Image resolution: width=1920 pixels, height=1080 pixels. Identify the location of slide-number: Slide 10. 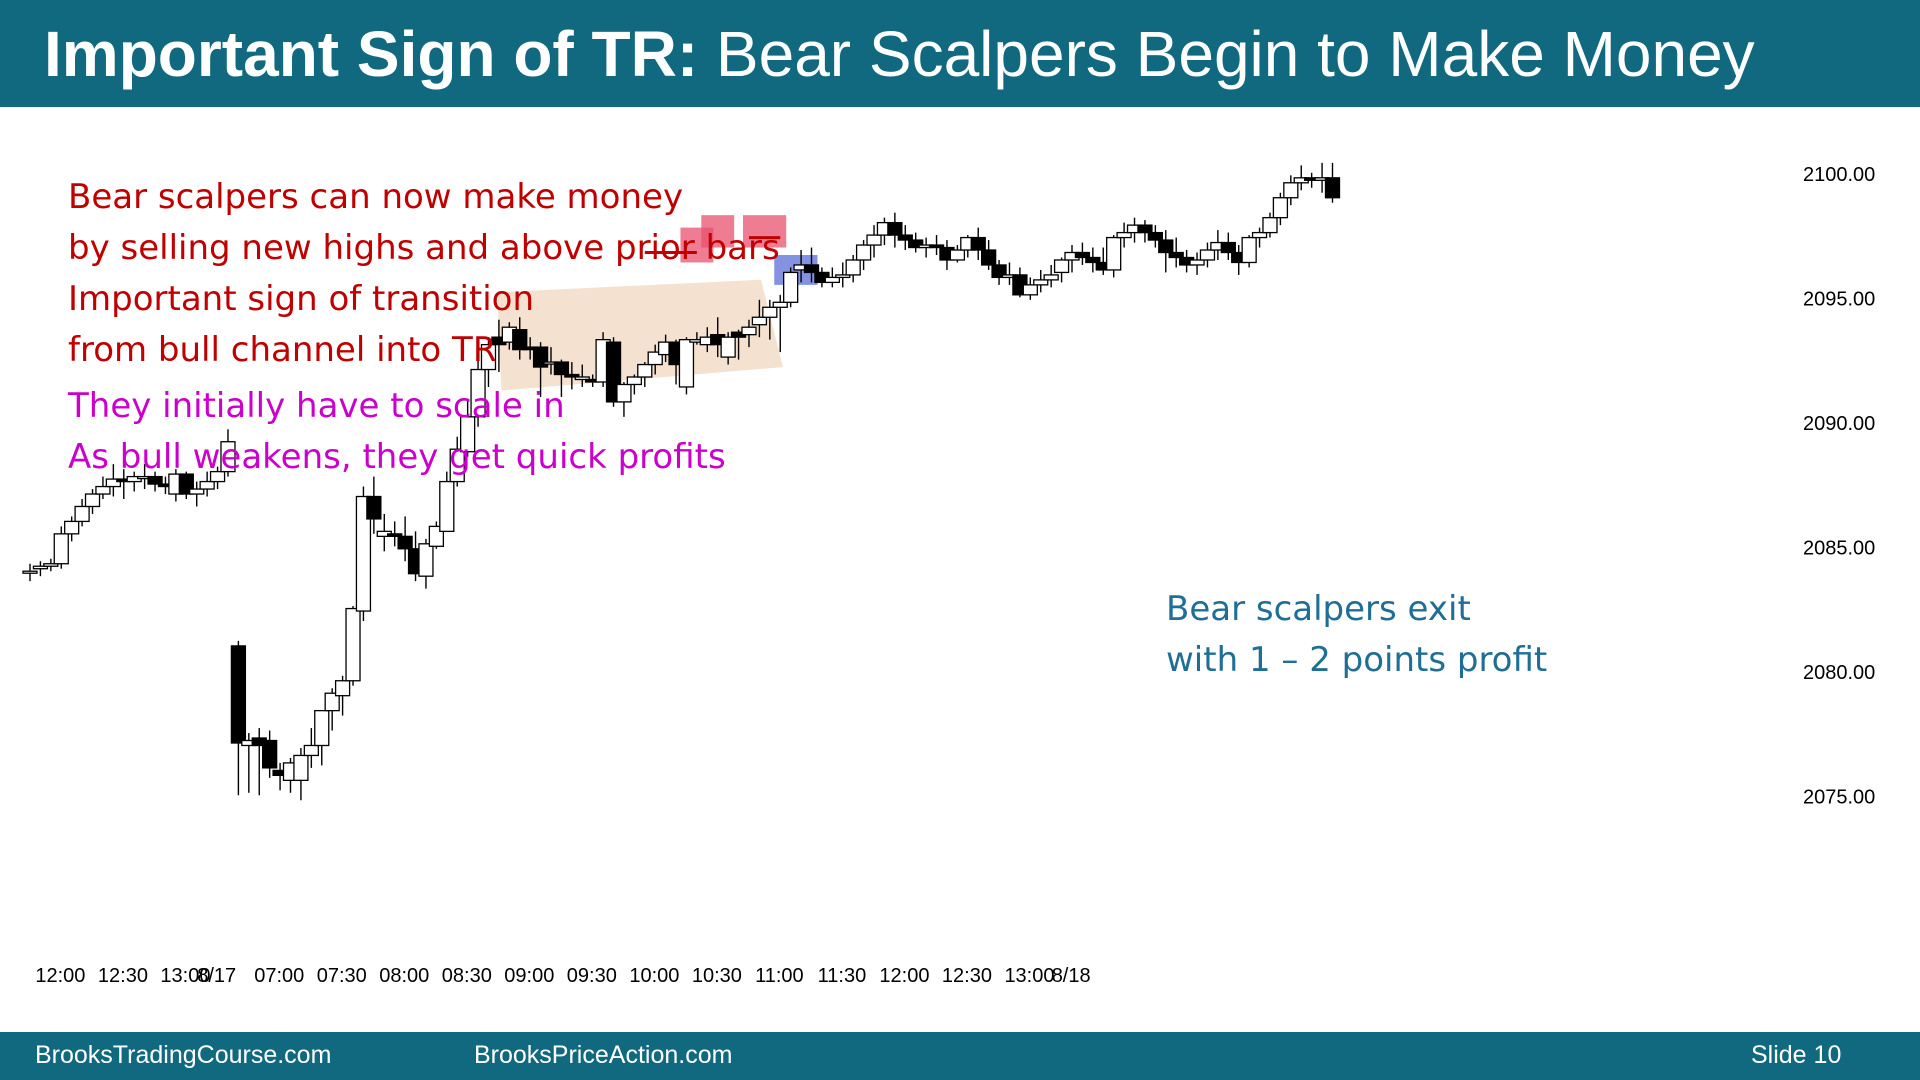
(1796, 1055).